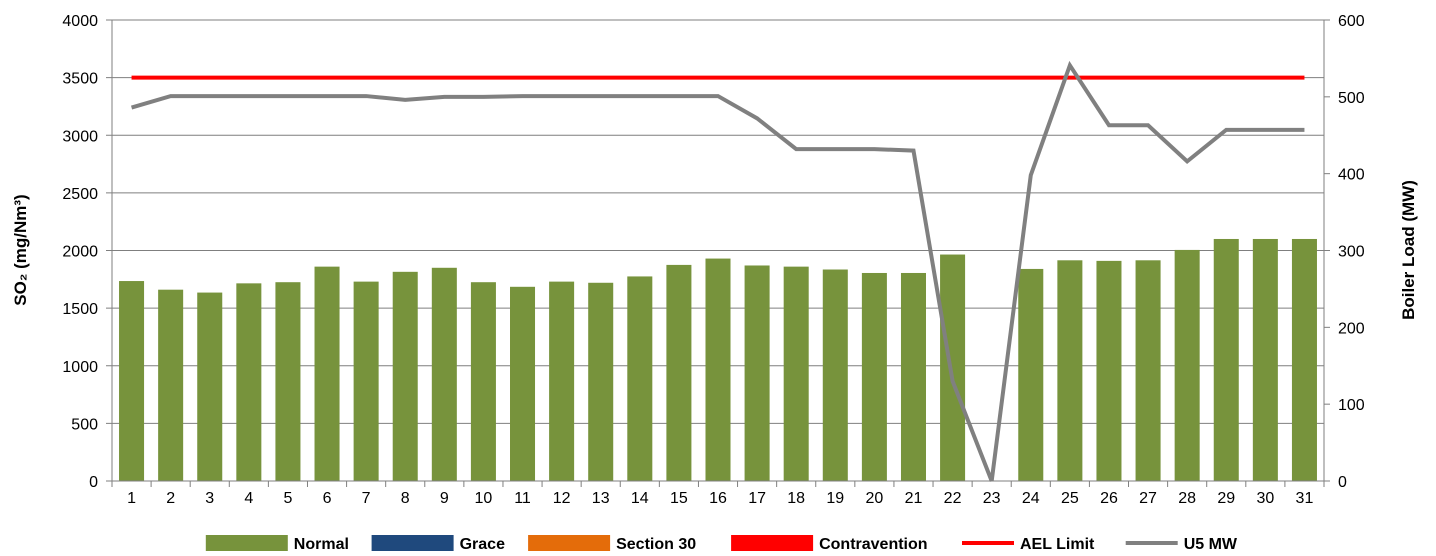 The width and height of the screenshot is (1436, 556). What do you see at coordinates (412, 543) in the screenshot?
I see `legend-swatch-grace` at bounding box center [412, 543].